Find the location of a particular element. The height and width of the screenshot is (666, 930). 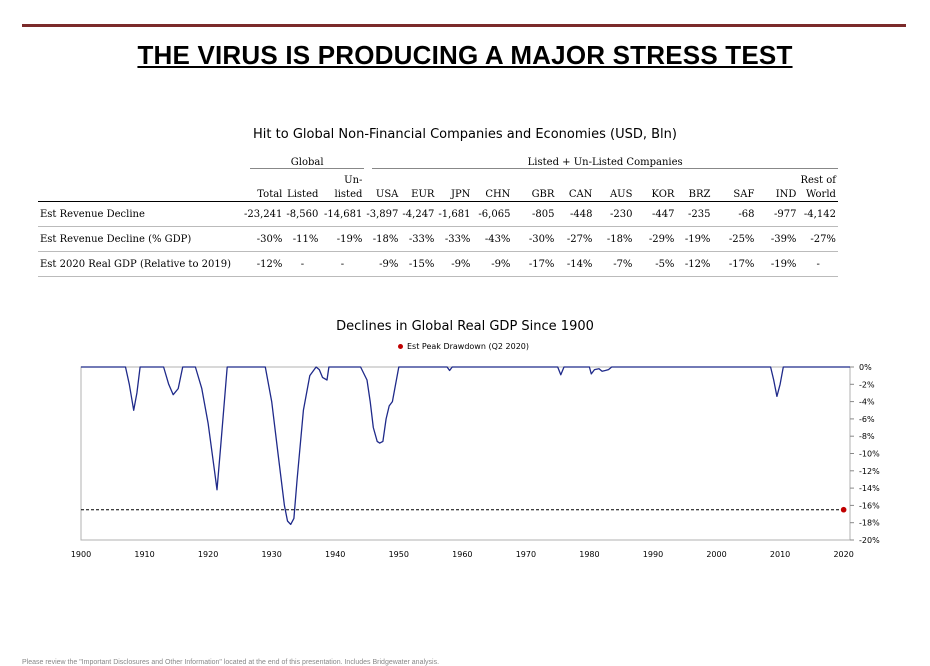

y-tick-label: -16% is located at coordinates (869, 505).